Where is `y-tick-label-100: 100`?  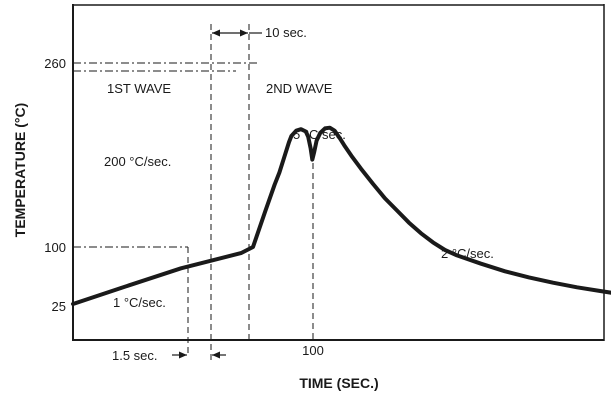
y-tick-label-100: 100 is located at coordinates (55, 247).